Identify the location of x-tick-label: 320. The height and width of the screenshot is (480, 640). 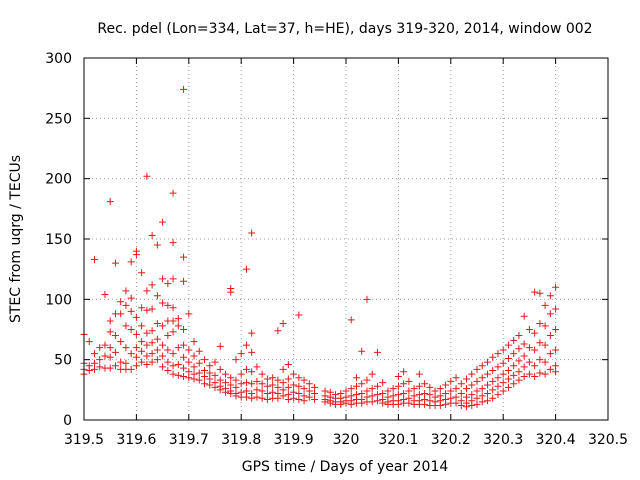
(346, 440).